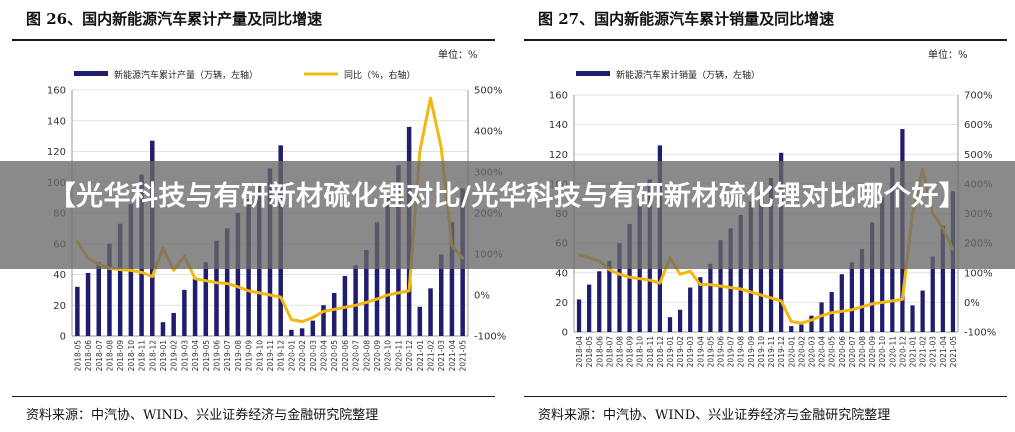 The height and width of the screenshot is (432, 1015). Describe the element at coordinates (670, 352) in the screenshot. I see `x-tick-label: 2019-01` at that location.